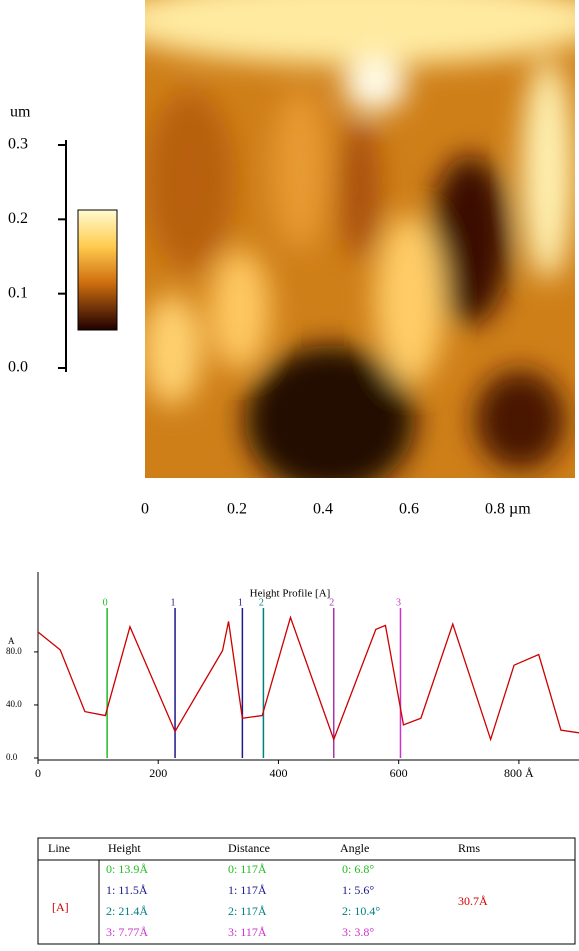 The height and width of the screenshot is (951, 579). What do you see at coordinates (247, 869) in the screenshot?
I see `distance-cell: 0: 117Å` at bounding box center [247, 869].